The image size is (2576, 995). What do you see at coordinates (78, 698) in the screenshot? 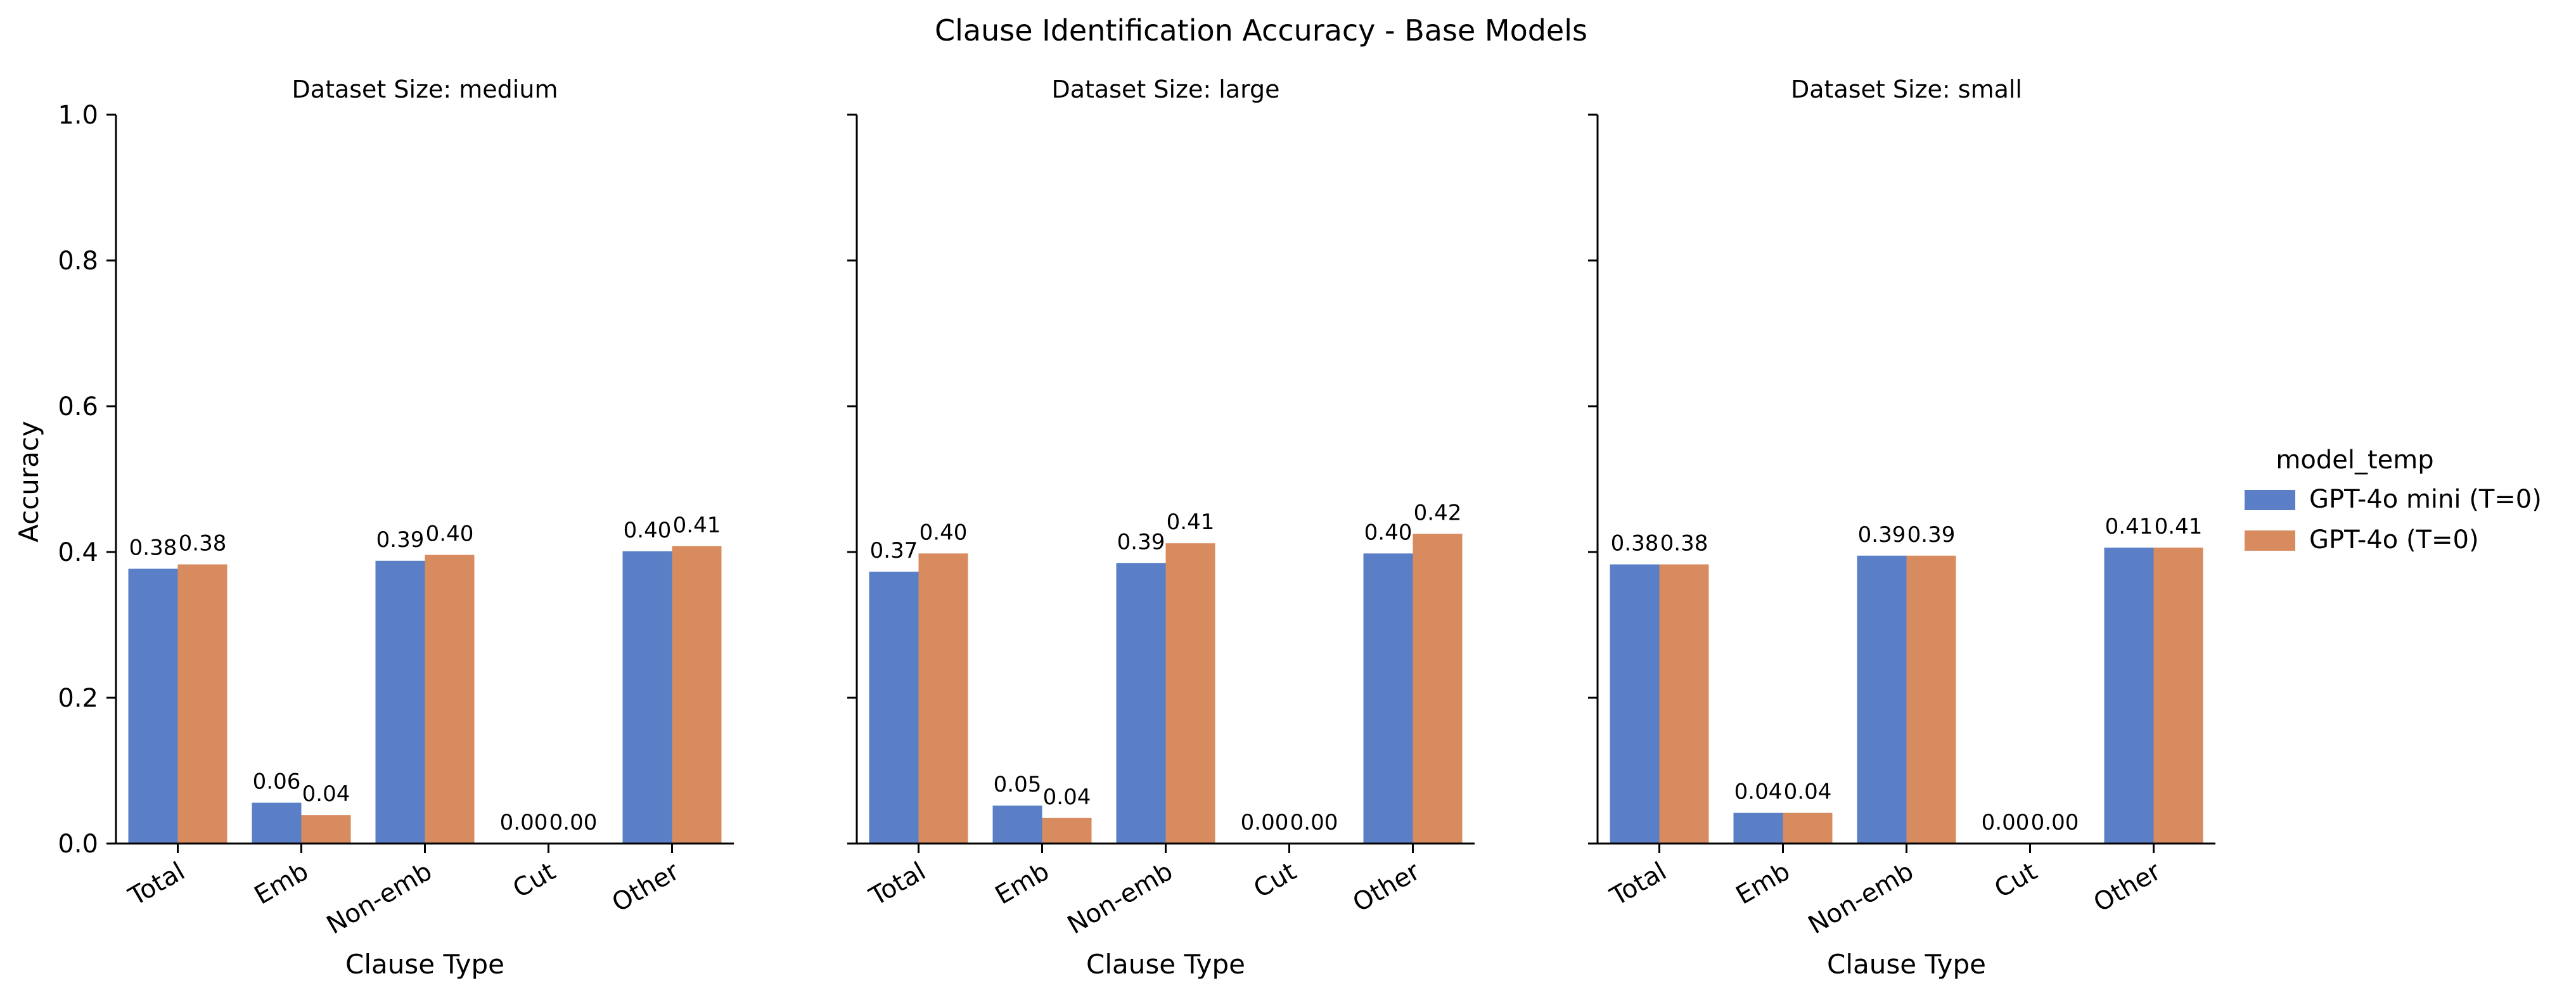
I see `y-tick-label: 0.2` at bounding box center [78, 698].